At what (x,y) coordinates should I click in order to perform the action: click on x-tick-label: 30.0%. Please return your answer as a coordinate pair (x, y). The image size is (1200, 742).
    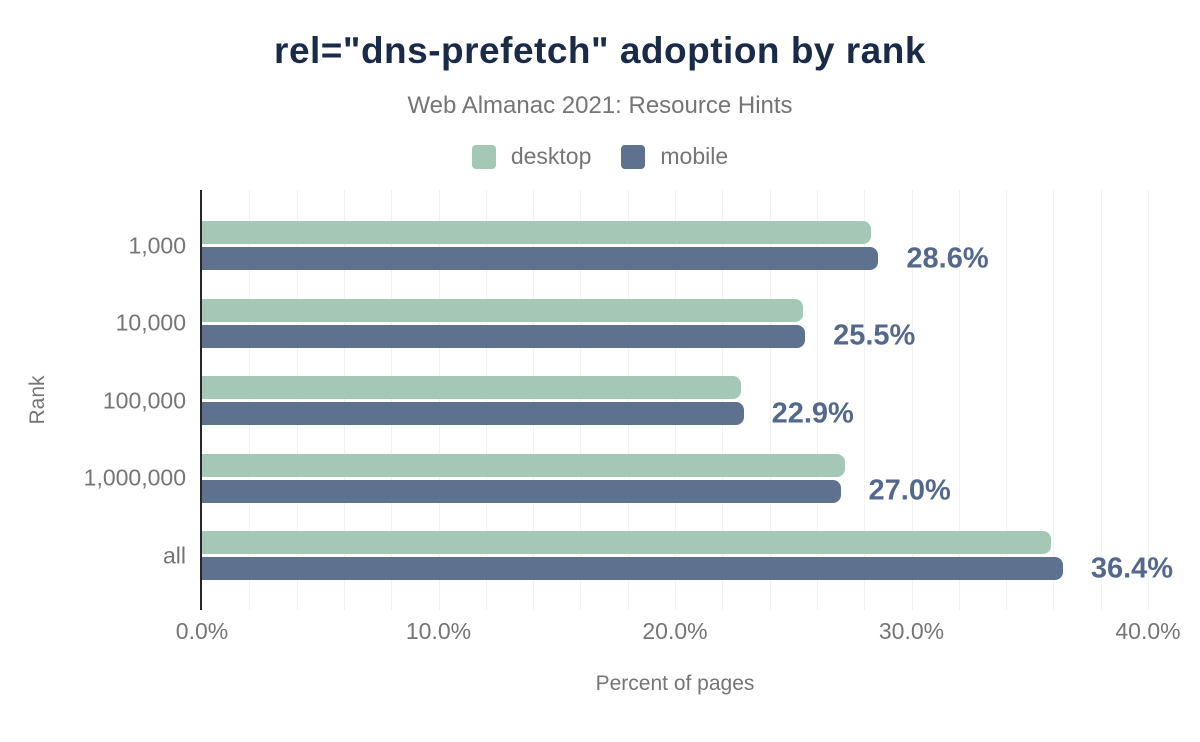
    Looking at the image, I should click on (911, 631).